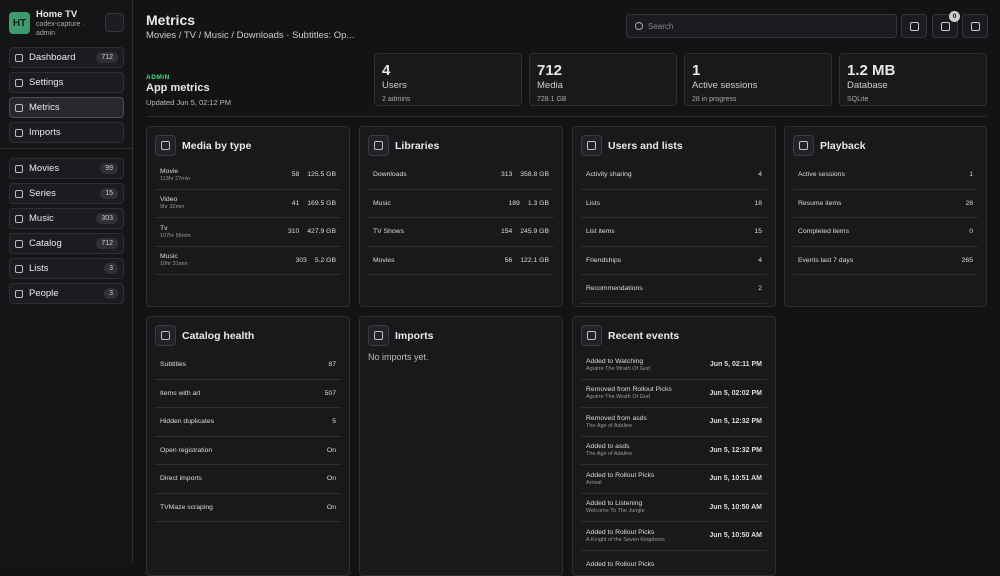 This screenshot has width=1000, height=576. I want to click on row-size: 358.8 GB, so click(534, 174).